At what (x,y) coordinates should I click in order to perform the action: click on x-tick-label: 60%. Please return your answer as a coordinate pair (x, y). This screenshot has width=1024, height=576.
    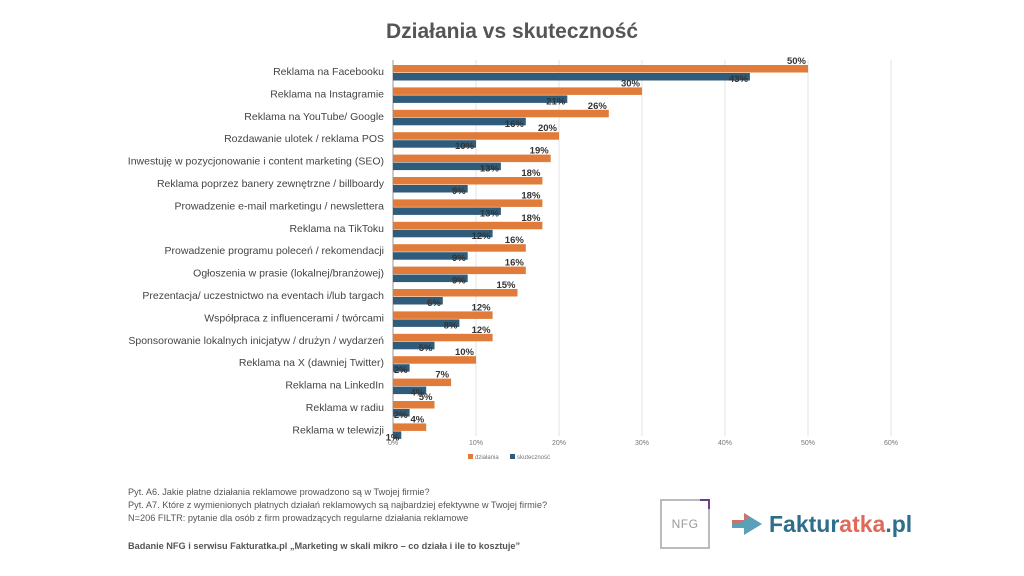
    Looking at the image, I should click on (891, 443).